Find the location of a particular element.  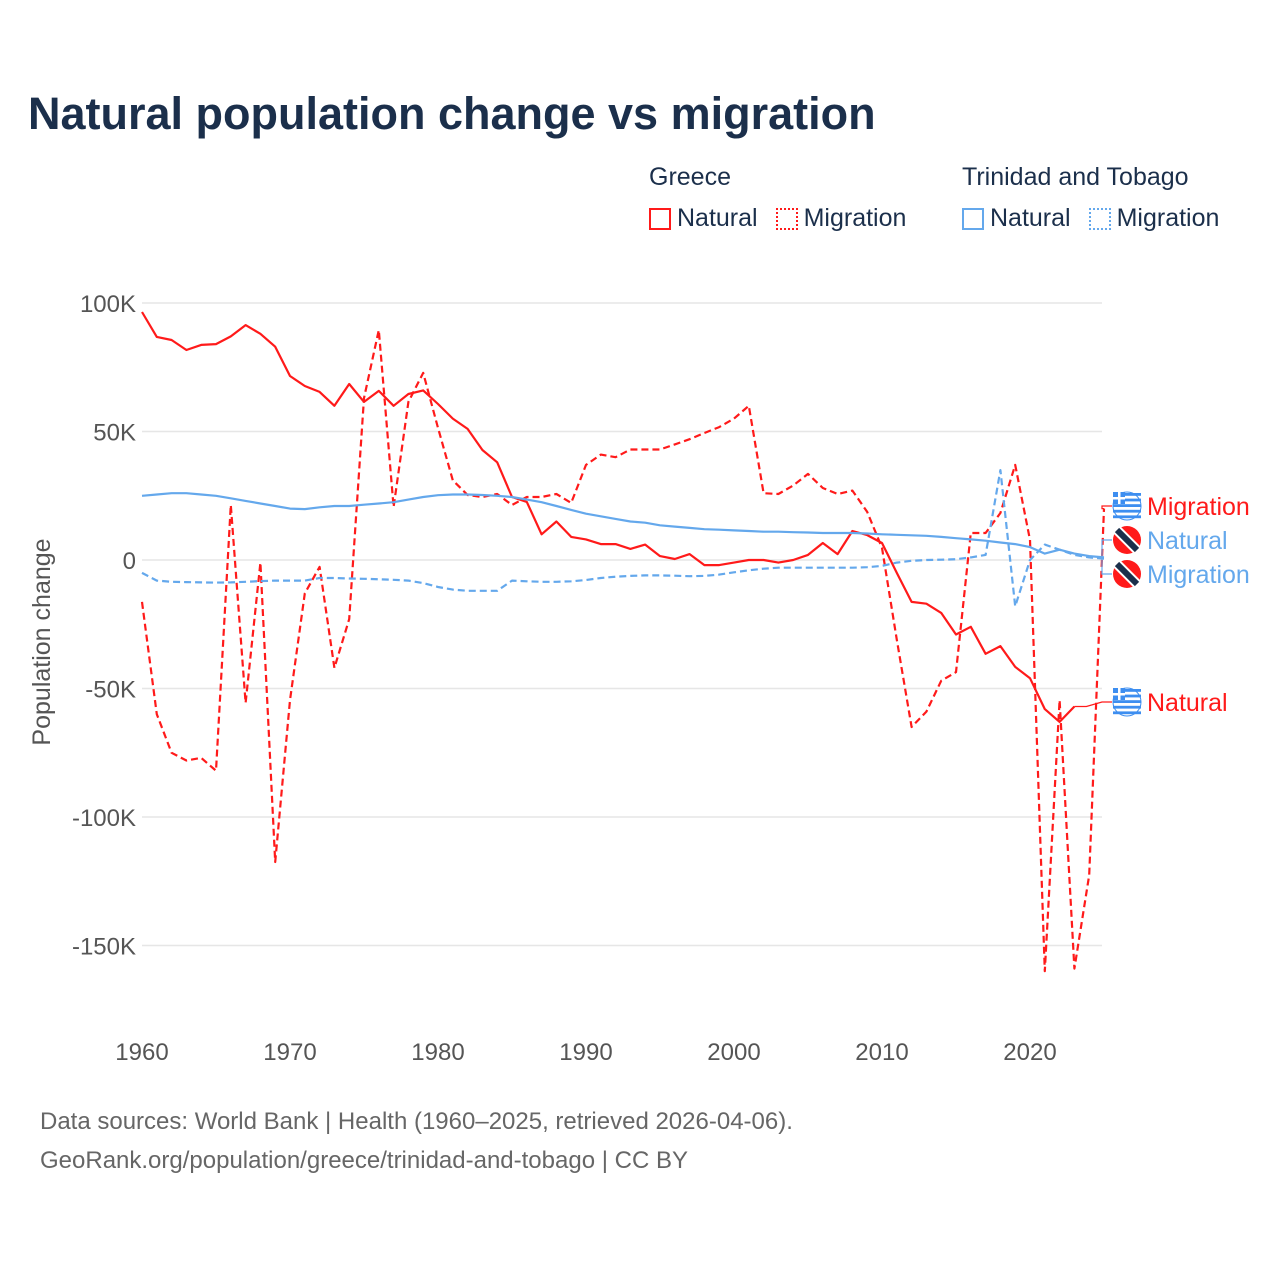

legend-group-title: Trinidad and Tobago is located at coordinates (1075, 177).